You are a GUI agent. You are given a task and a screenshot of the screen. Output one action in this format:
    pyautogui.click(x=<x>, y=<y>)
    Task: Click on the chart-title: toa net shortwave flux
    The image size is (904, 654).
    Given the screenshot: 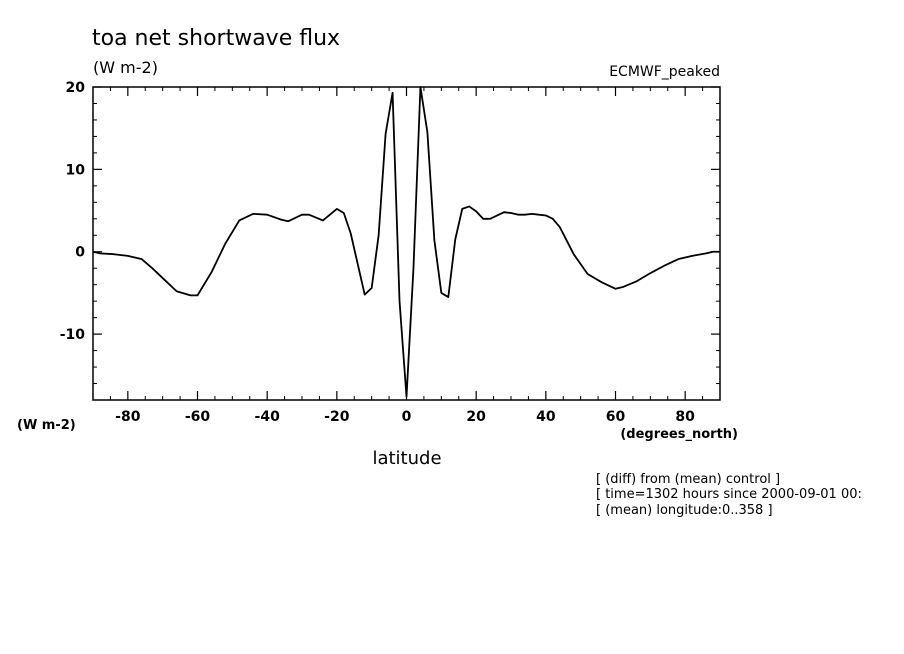 What is the action you would take?
    pyautogui.click(x=216, y=38)
    